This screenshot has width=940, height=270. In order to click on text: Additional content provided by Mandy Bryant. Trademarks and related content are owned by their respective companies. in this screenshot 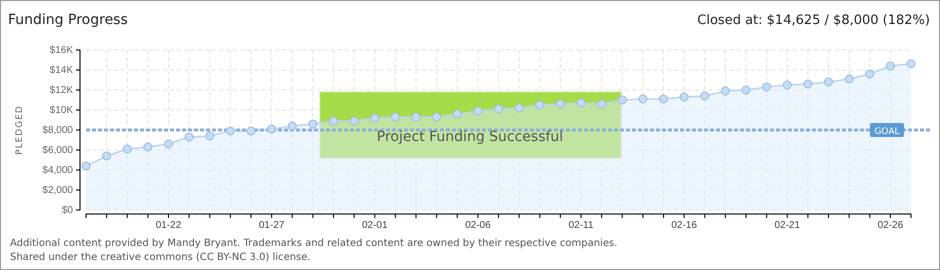, I will do `click(314, 243)`.